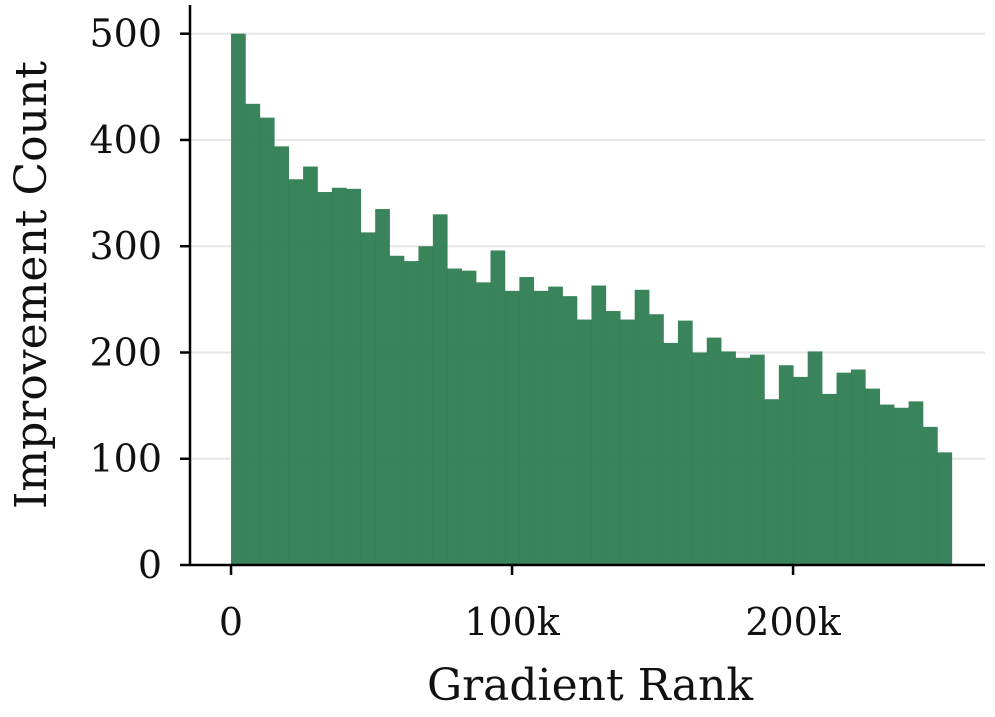  What do you see at coordinates (125, 246) in the screenshot?
I see `y-tick-label: 300` at bounding box center [125, 246].